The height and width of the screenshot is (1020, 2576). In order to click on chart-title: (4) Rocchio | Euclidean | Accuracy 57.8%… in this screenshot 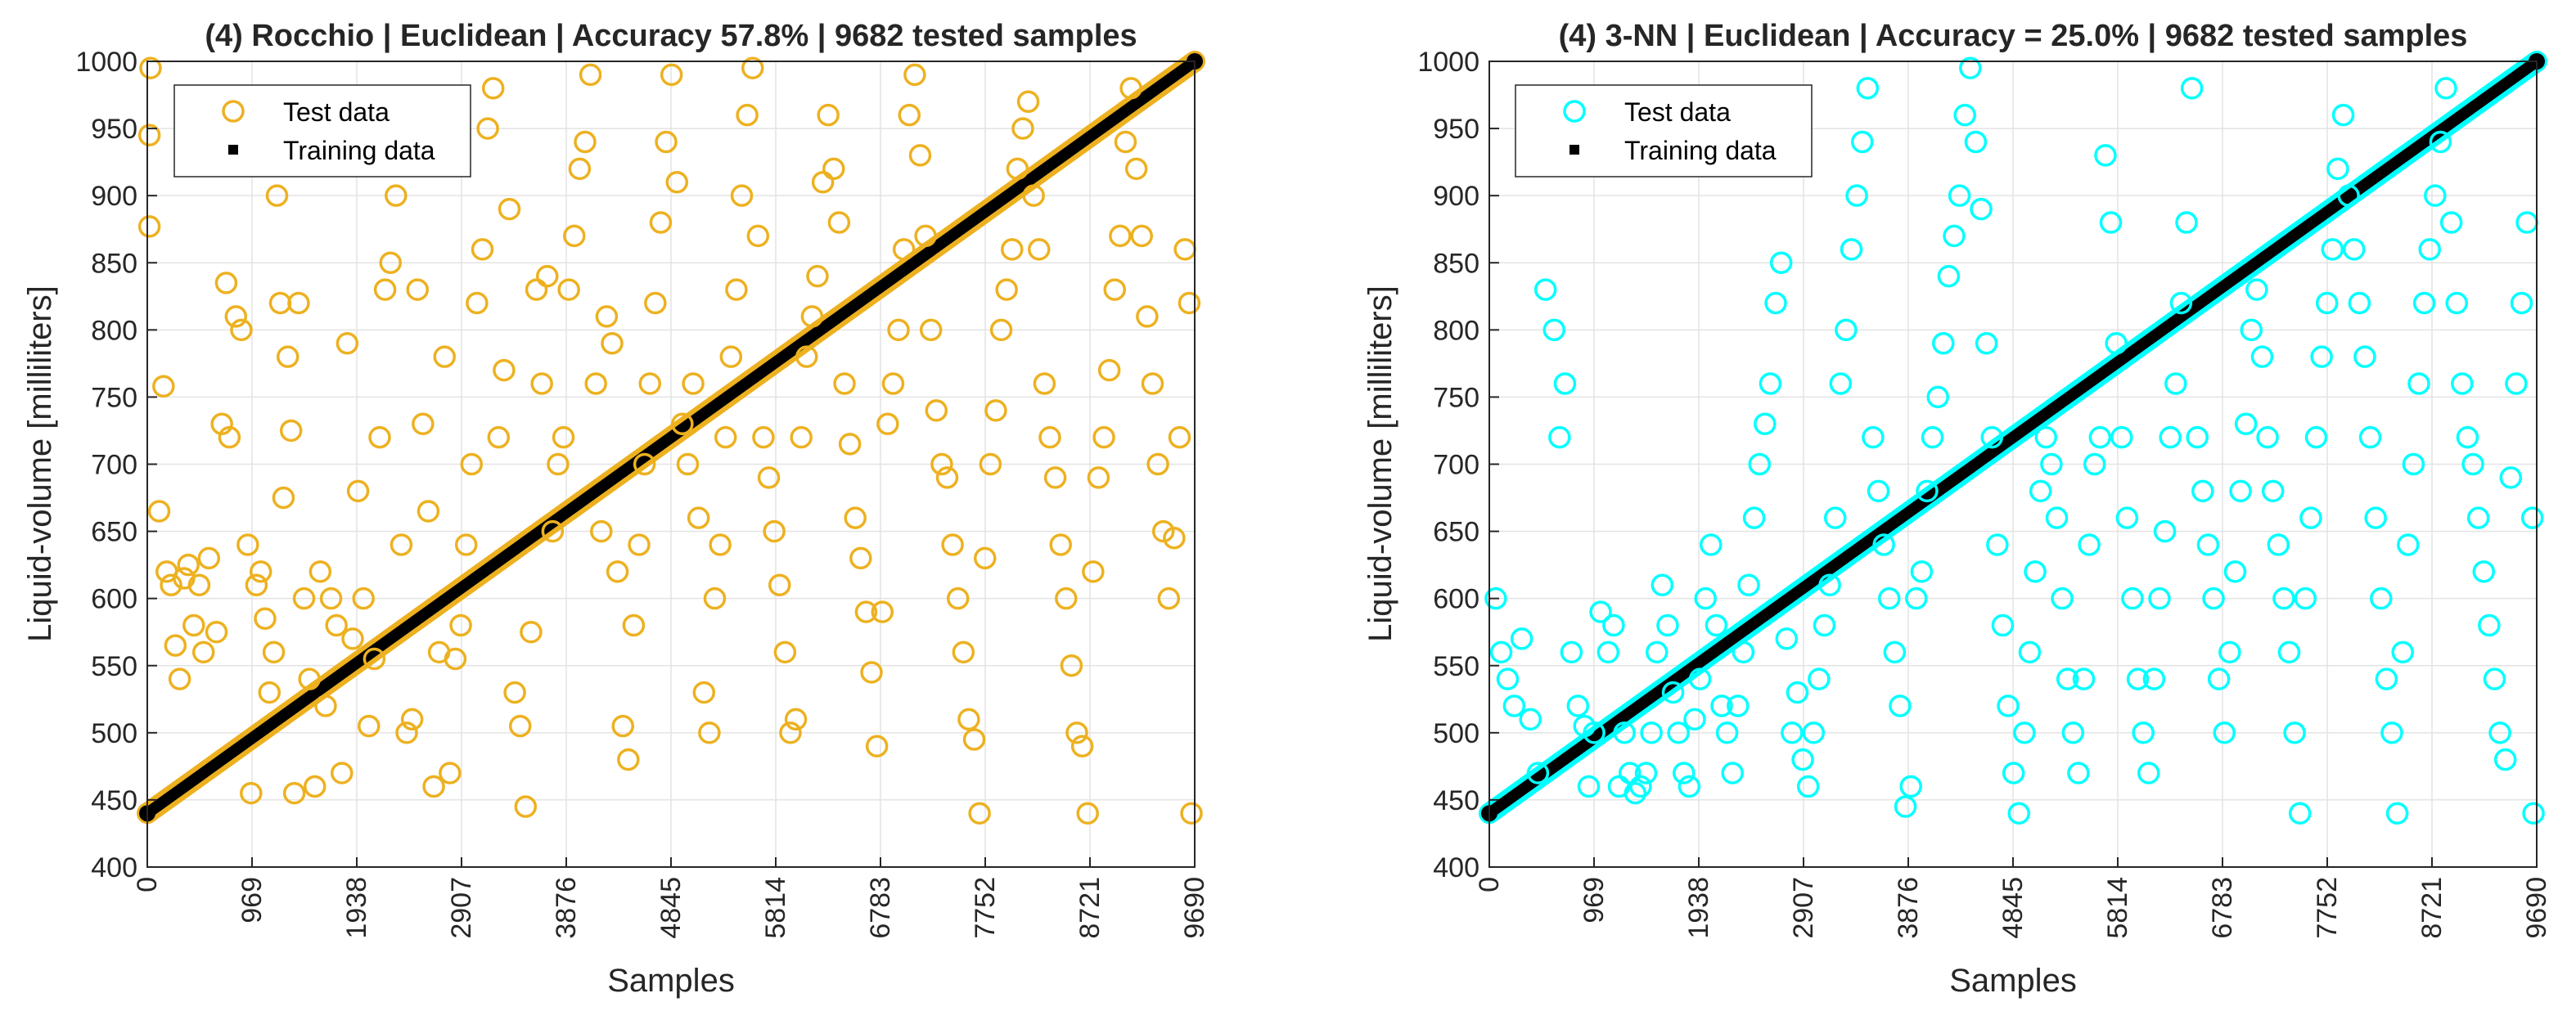, I will do `click(671, 36)`.